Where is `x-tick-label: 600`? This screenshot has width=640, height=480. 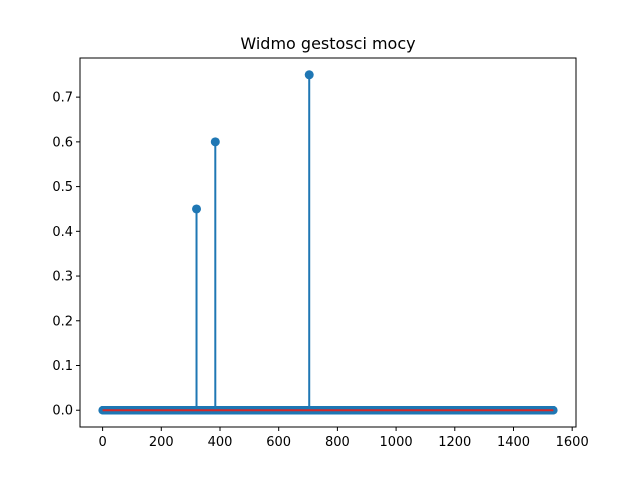
x-tick-label: 600 is located at coordinates (278, 442).